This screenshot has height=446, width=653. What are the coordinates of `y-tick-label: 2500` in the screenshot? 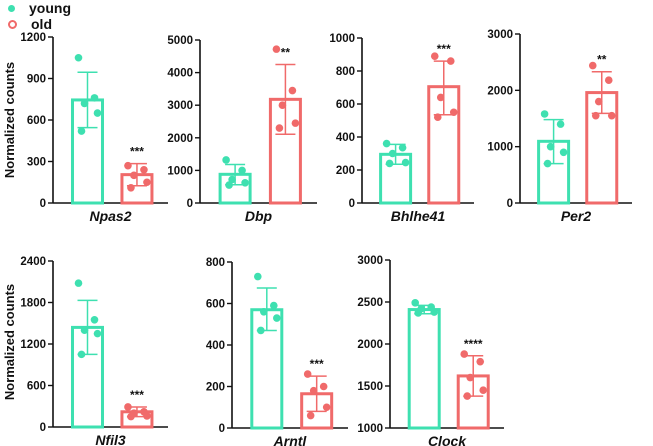 It's located at (370, 303).